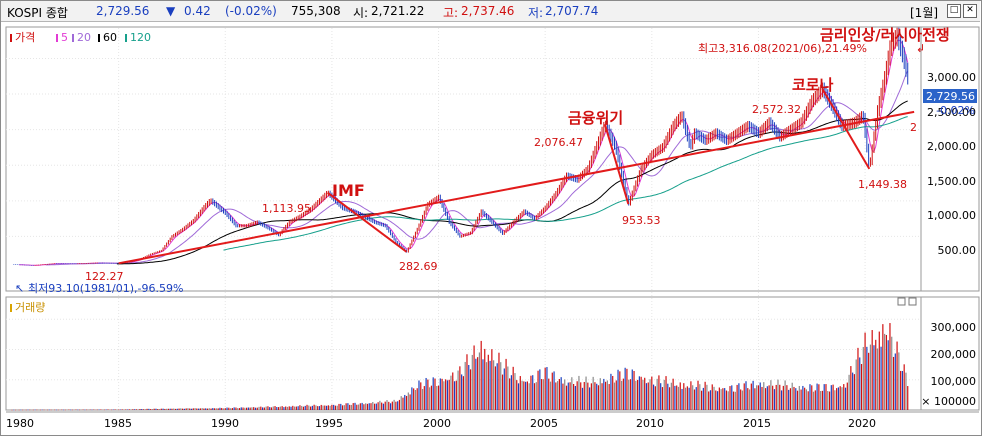 The height and width of the screenshot is (436, 982). Describe the element at coordinates (954, 381) in the screenshot. I see `volume-tick: 100,000` at that location.